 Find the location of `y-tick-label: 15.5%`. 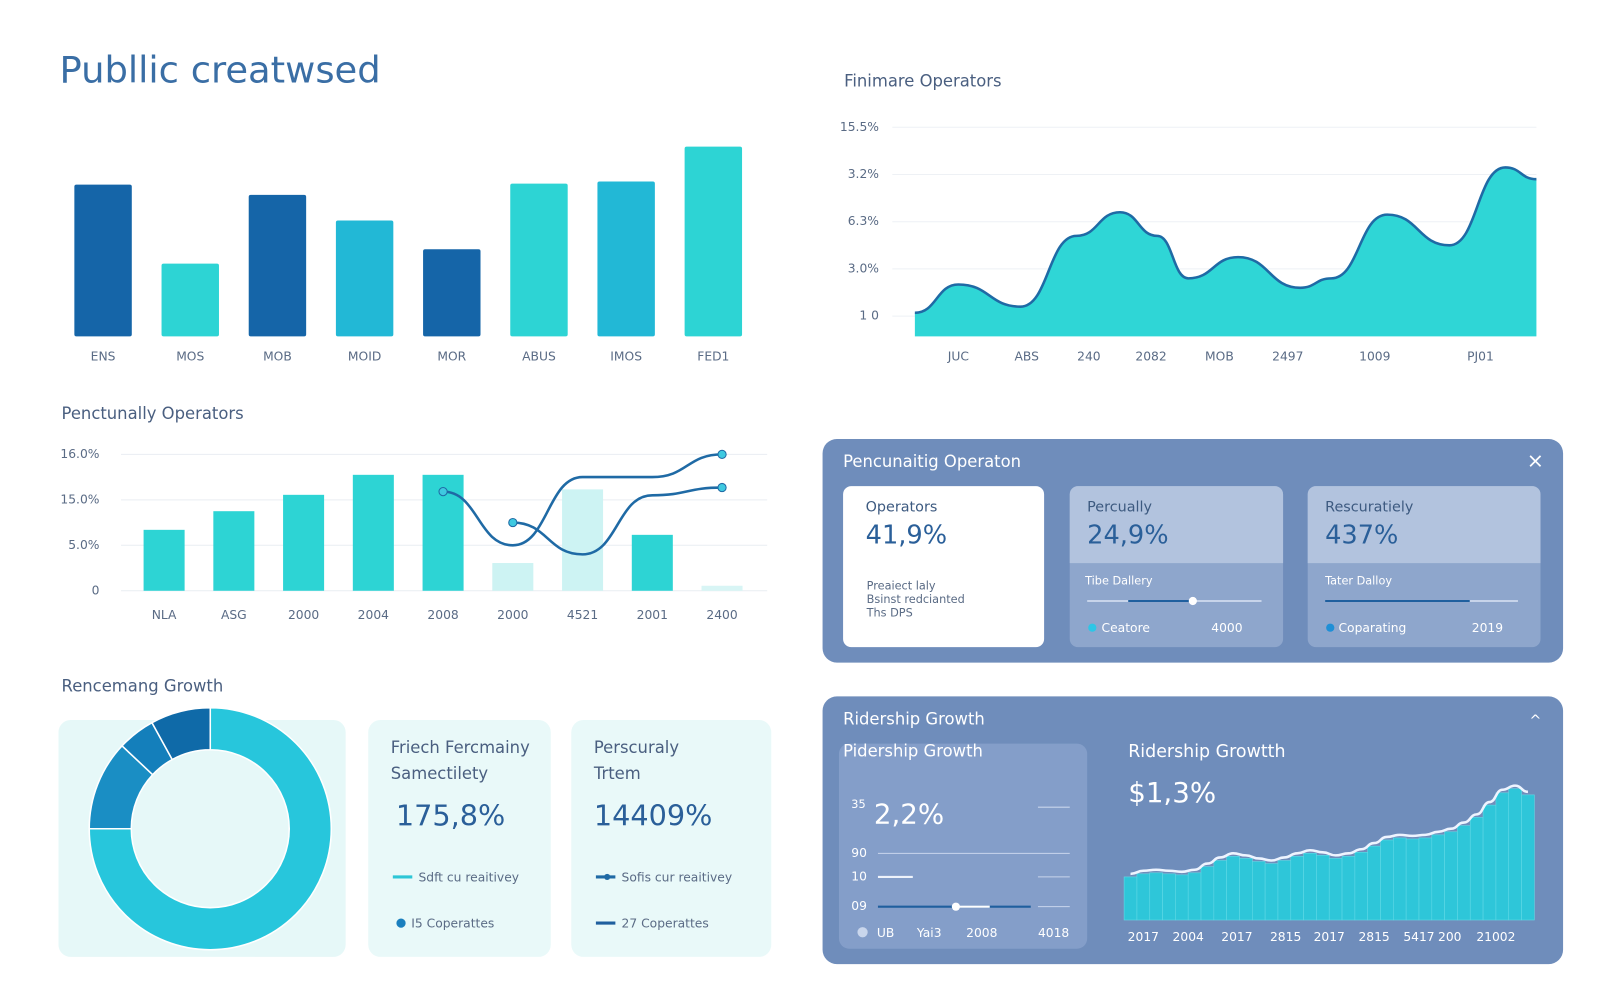

y-tick-label: 15.5% is located at coordinates (859, 127).